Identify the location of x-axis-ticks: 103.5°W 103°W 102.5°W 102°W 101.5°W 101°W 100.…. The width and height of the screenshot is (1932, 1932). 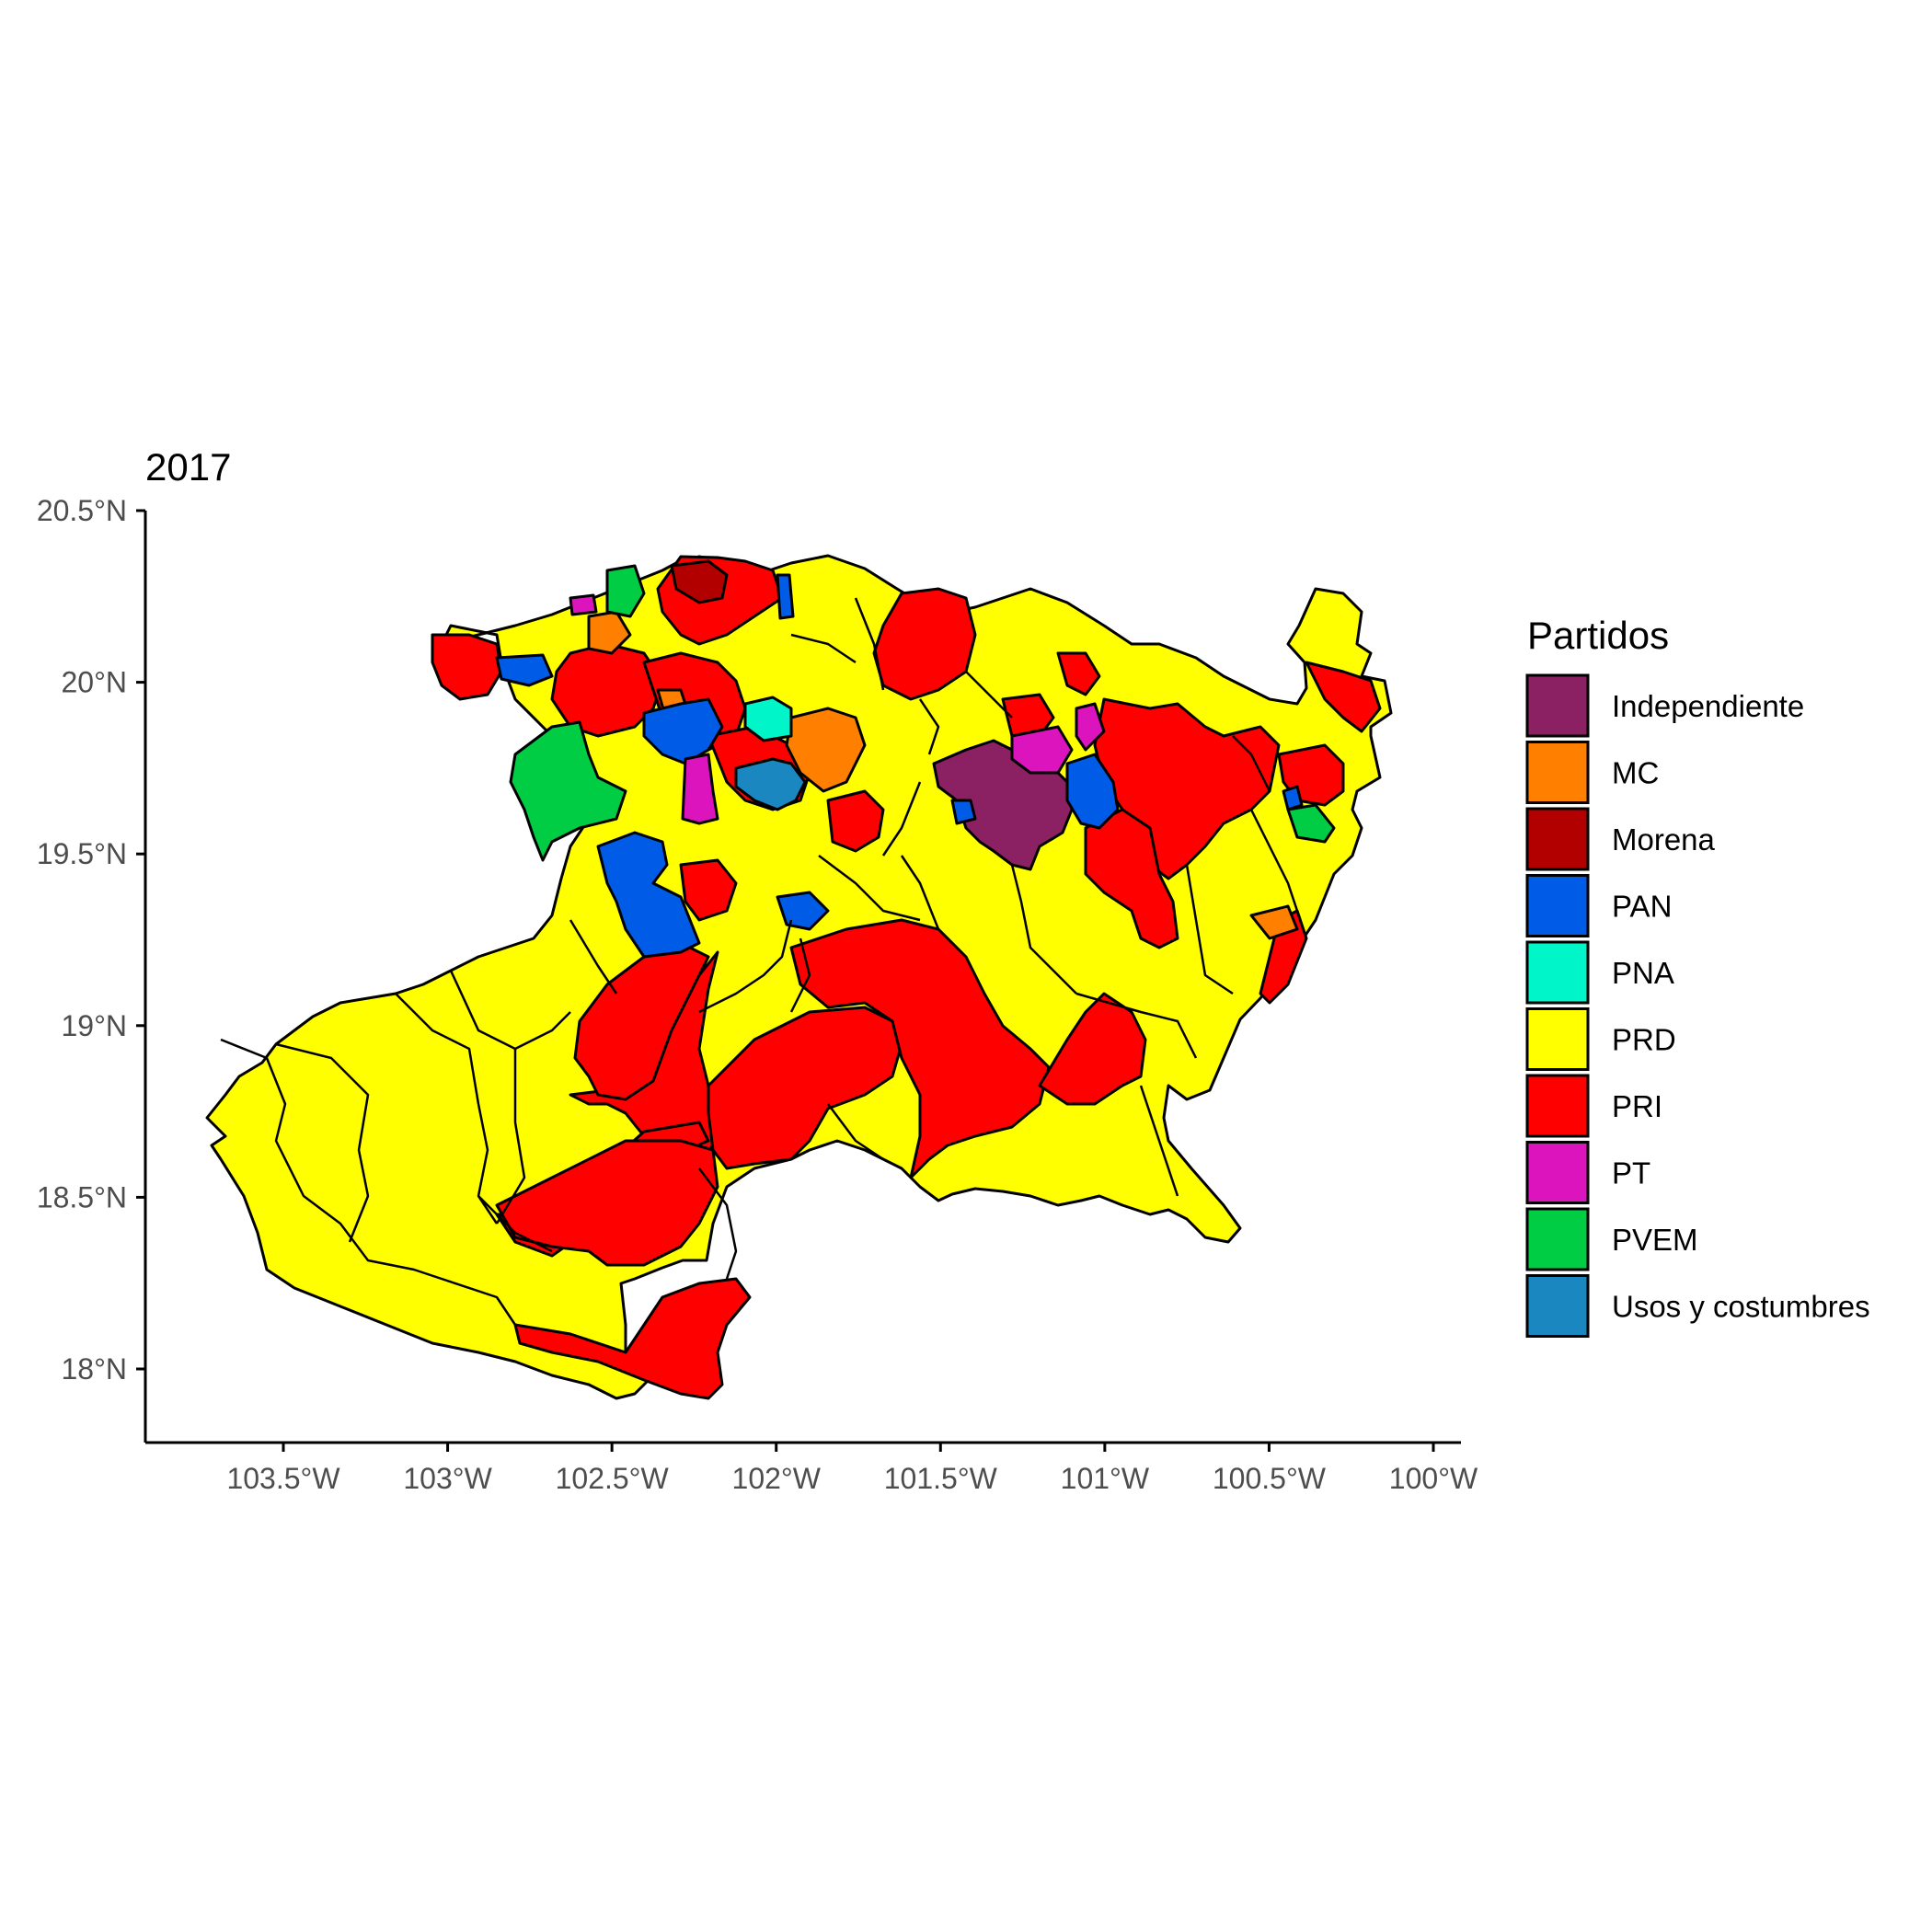
(852, 1469).